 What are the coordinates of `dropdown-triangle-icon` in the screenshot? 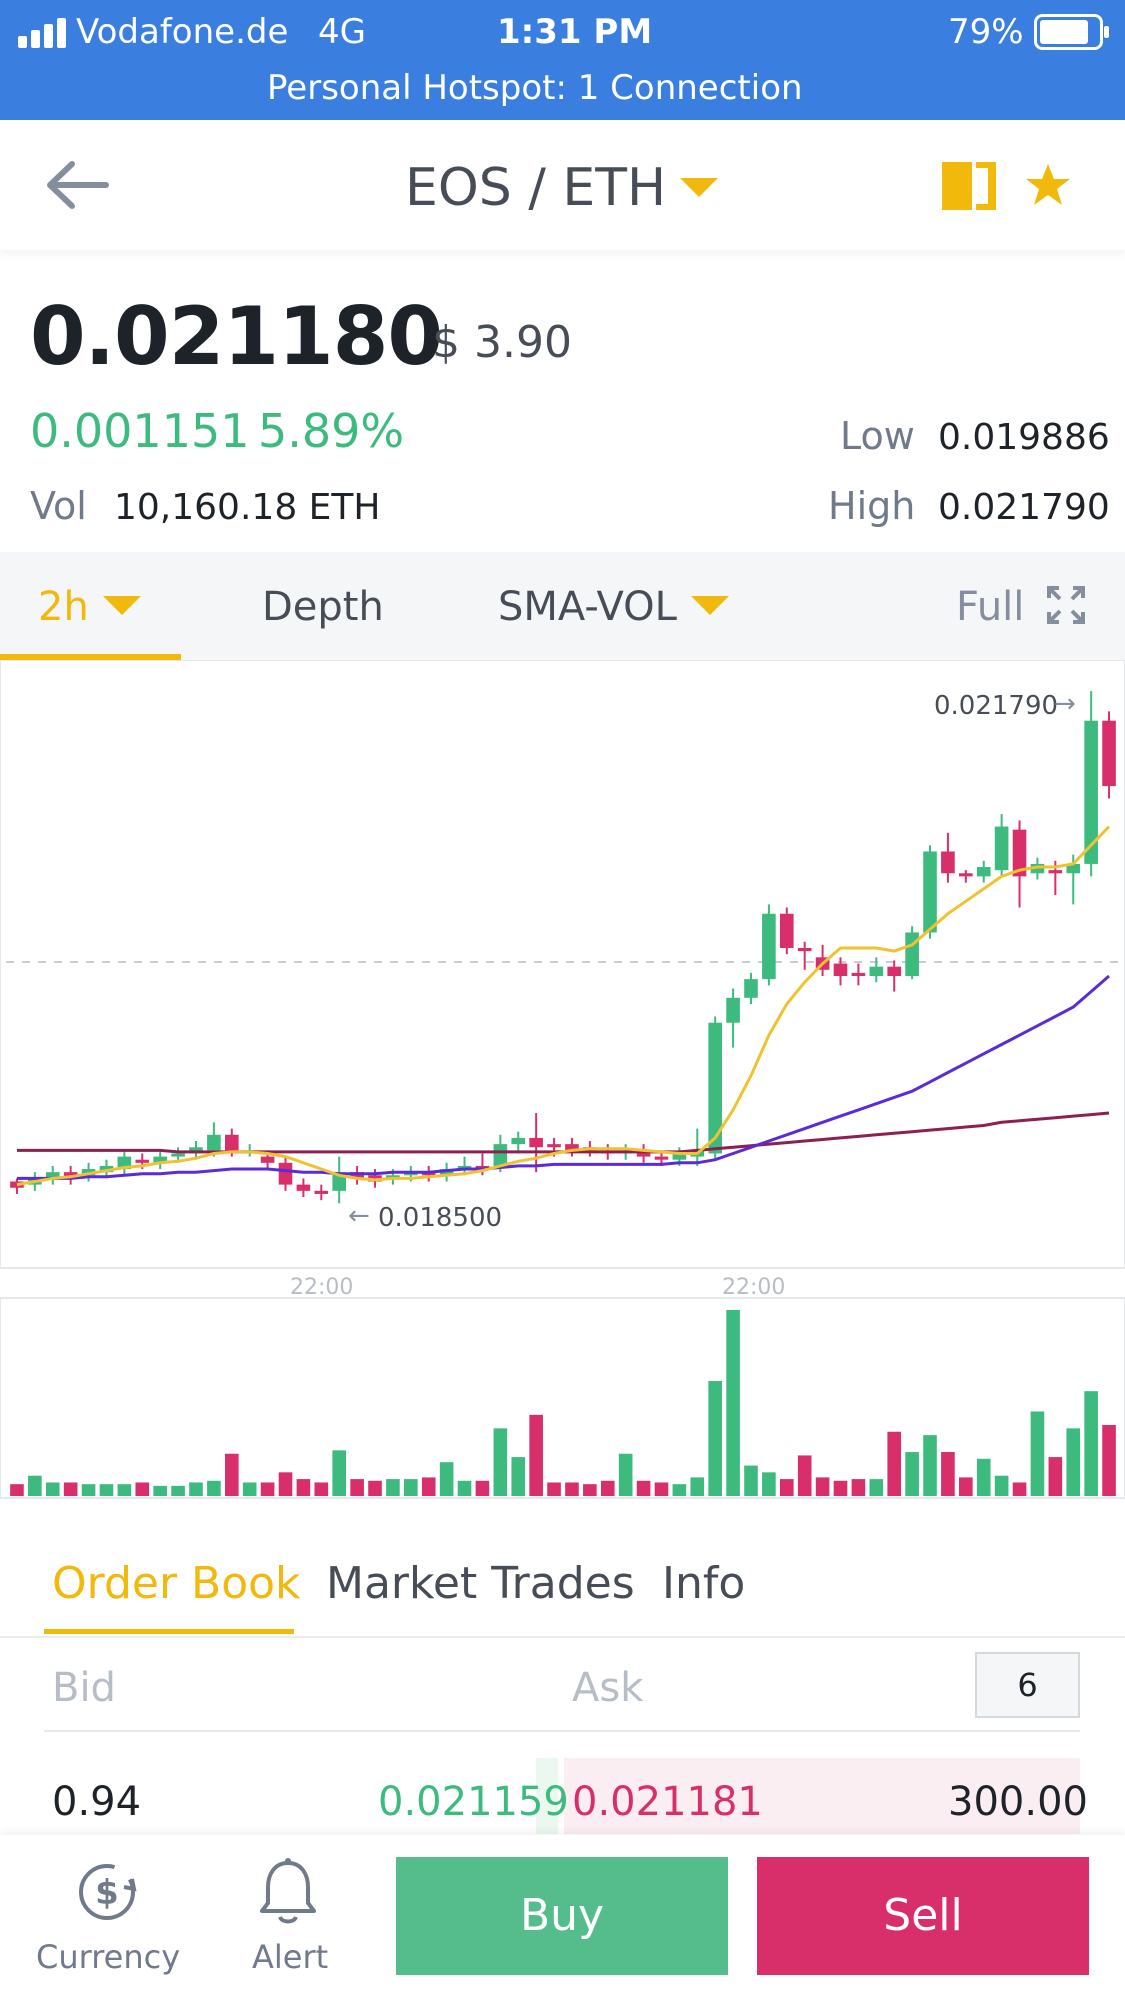 It's located at (121, 605).